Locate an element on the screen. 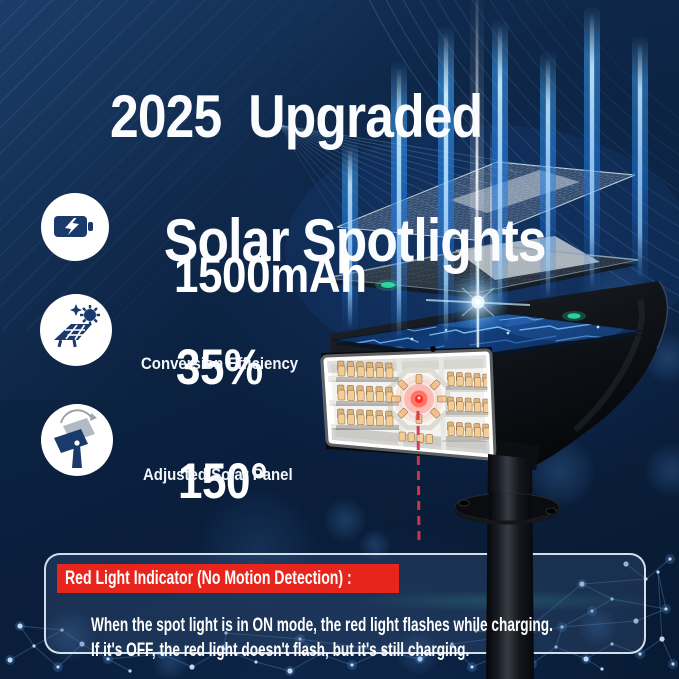  title-line-2: Solar Spotlights is located at coordinates (355, 240).